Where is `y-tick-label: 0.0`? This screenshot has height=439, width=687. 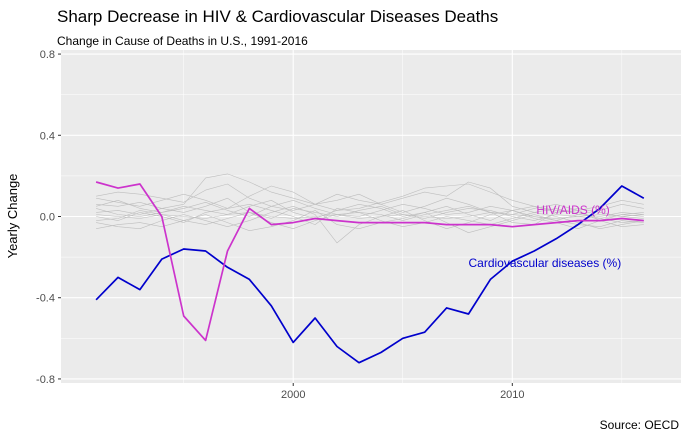
y-tick-label: 0.0 is located at coordinates (47, 218).